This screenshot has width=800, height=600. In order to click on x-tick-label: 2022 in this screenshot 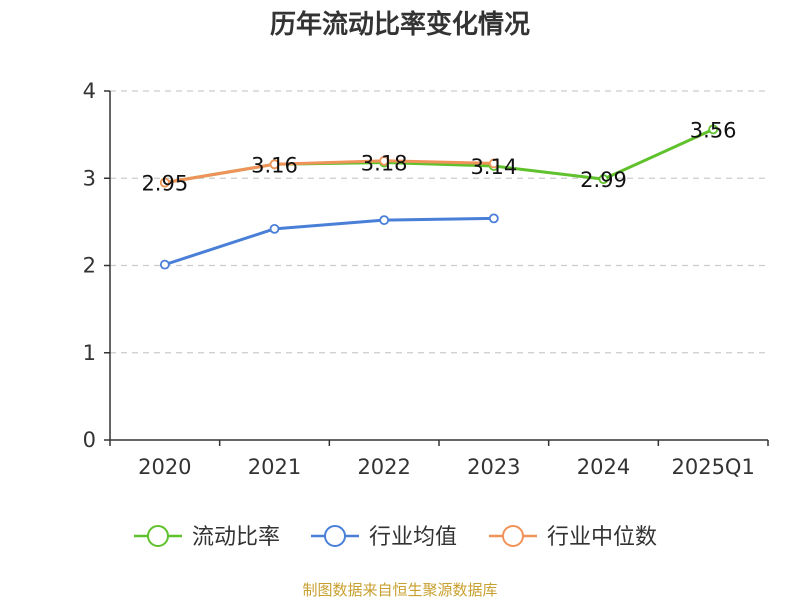, I will do `click(383, 467)`.